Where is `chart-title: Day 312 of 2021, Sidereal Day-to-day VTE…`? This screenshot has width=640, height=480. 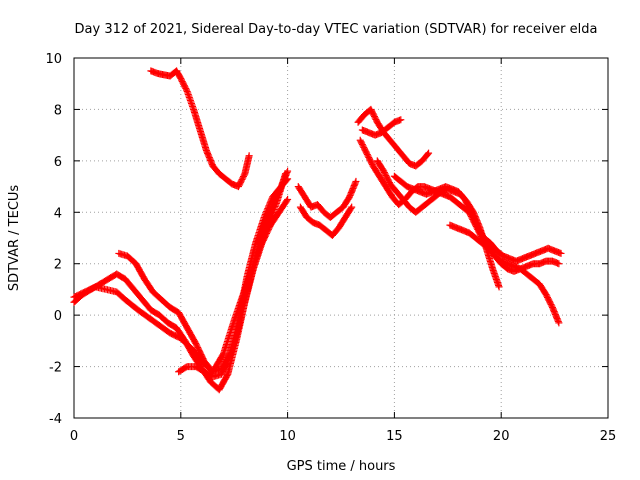 chart-title: Day 312 of 2021, Sidereal Day-to-day VTE… is located at coordinates (336, 29).